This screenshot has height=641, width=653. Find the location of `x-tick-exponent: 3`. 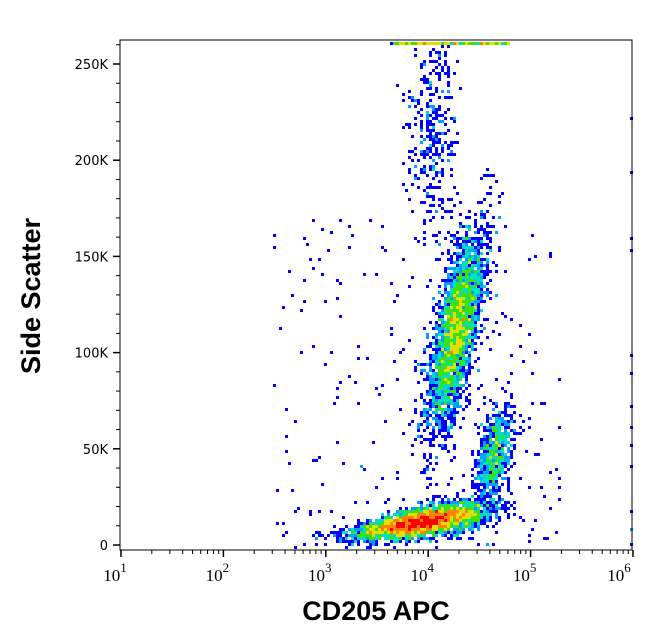

x-tick-exponent: 3 is located at coordinates (328, 567).